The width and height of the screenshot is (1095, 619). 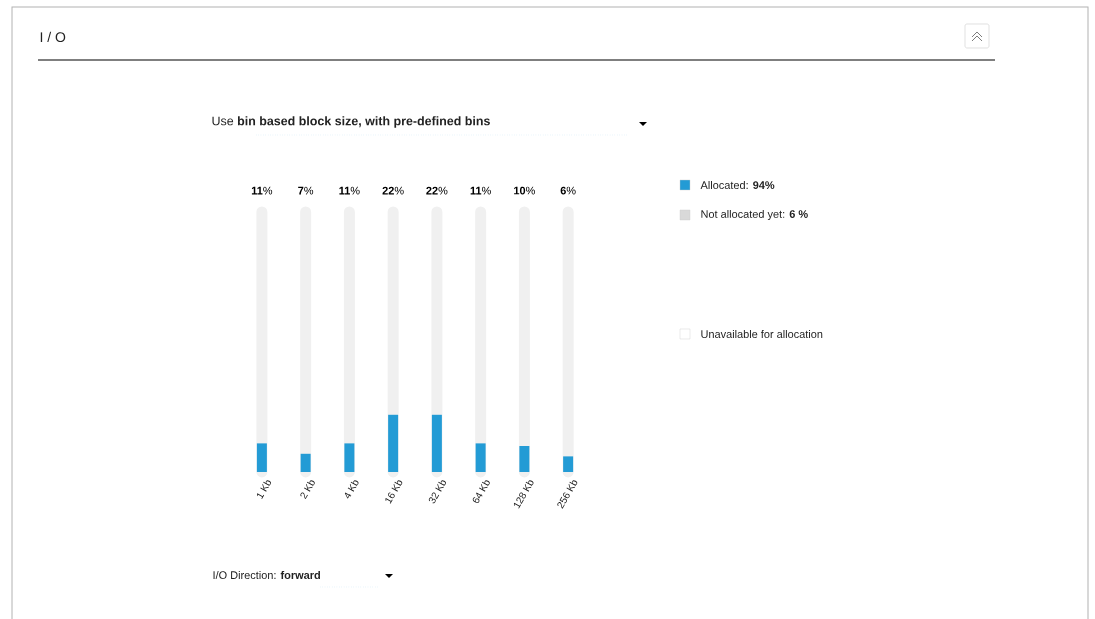 What do you see at coordinates (437, 492) in the screenshot?
I see `x-tick-label: 32 Kb` at bounding box center [437, 492].